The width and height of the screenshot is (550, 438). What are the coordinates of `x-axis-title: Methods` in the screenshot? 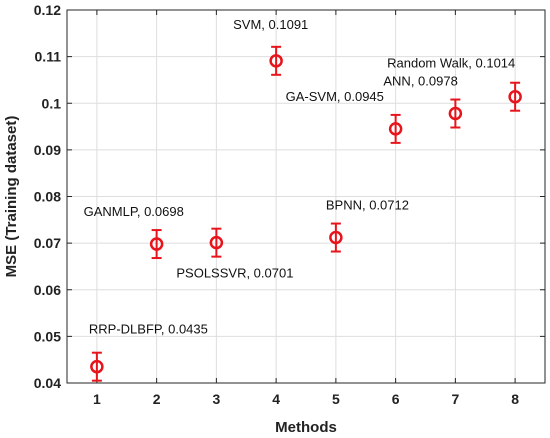 It's located at (306, 427).